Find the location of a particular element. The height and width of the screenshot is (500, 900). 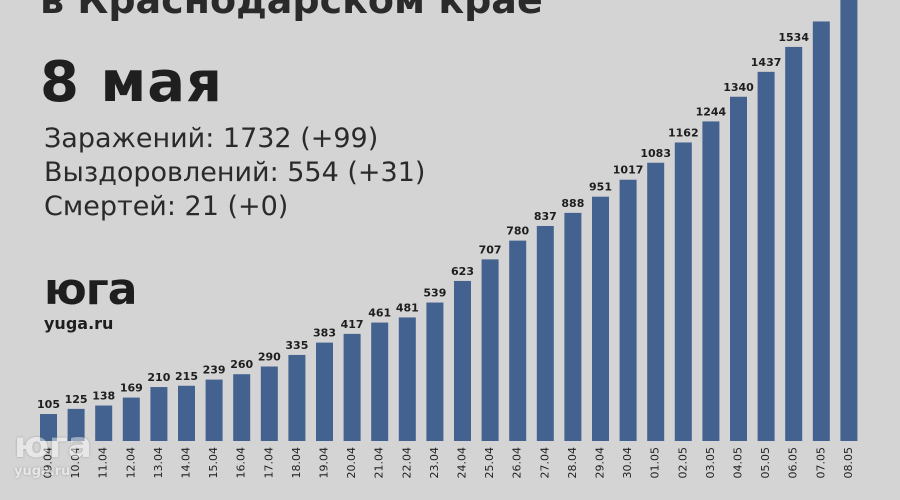

bar-value-label: 1534 is located at coordinates (793, 37).